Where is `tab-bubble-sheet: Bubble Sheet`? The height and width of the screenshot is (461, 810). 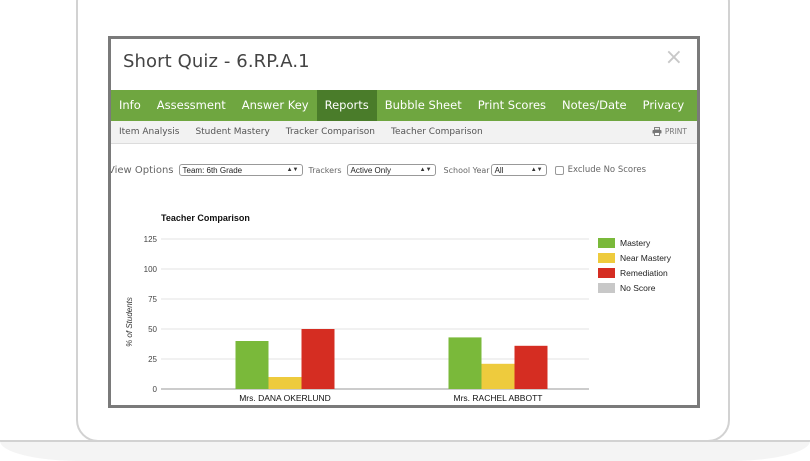
tab-bubble-sheet: Bubble Sheet is located at coordinates (423, 105).